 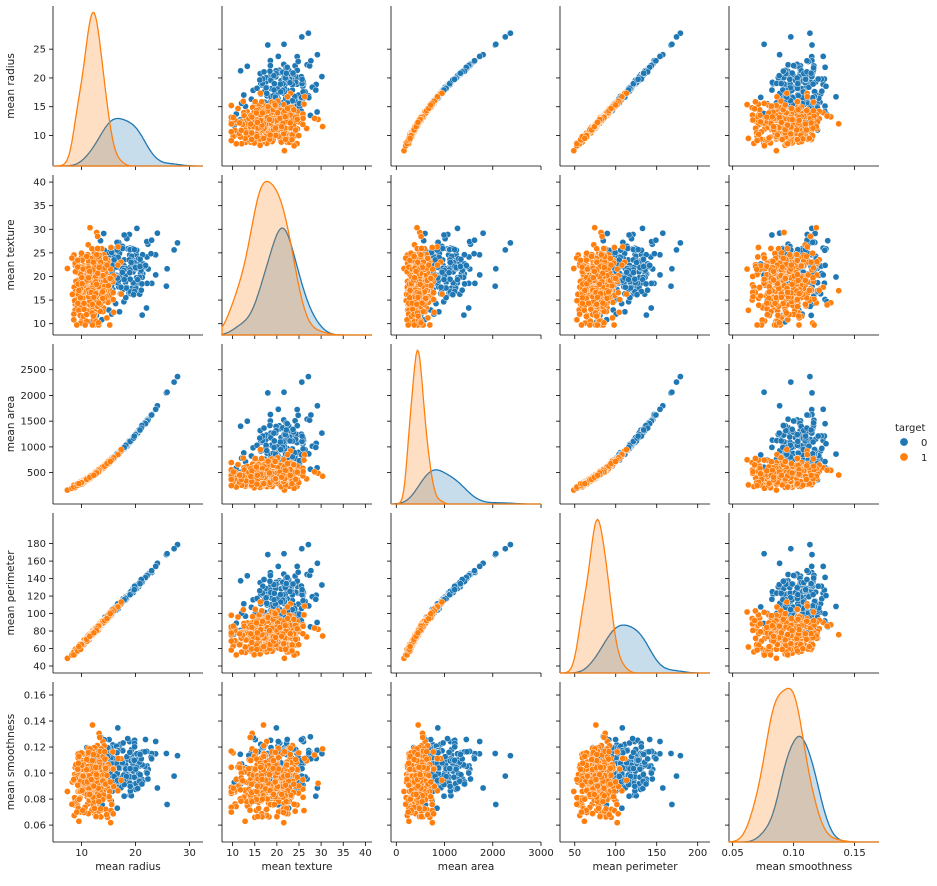 I want to click on y-tick-label: 25, so click(x=39, y=50).